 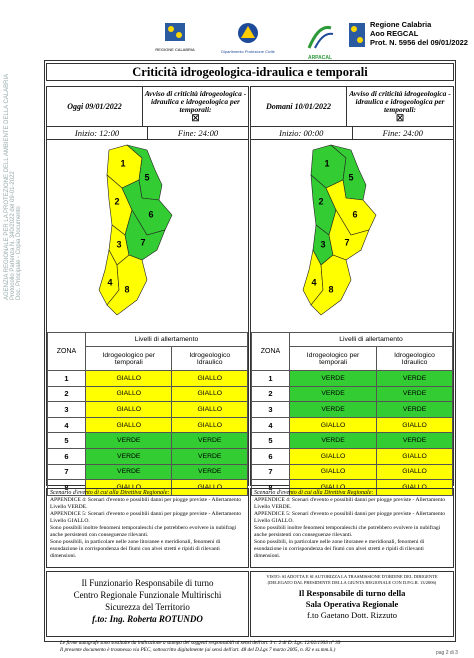 I want to click on logo-text: Dipartimento Protezione Civile, so click(x=248, y=51).